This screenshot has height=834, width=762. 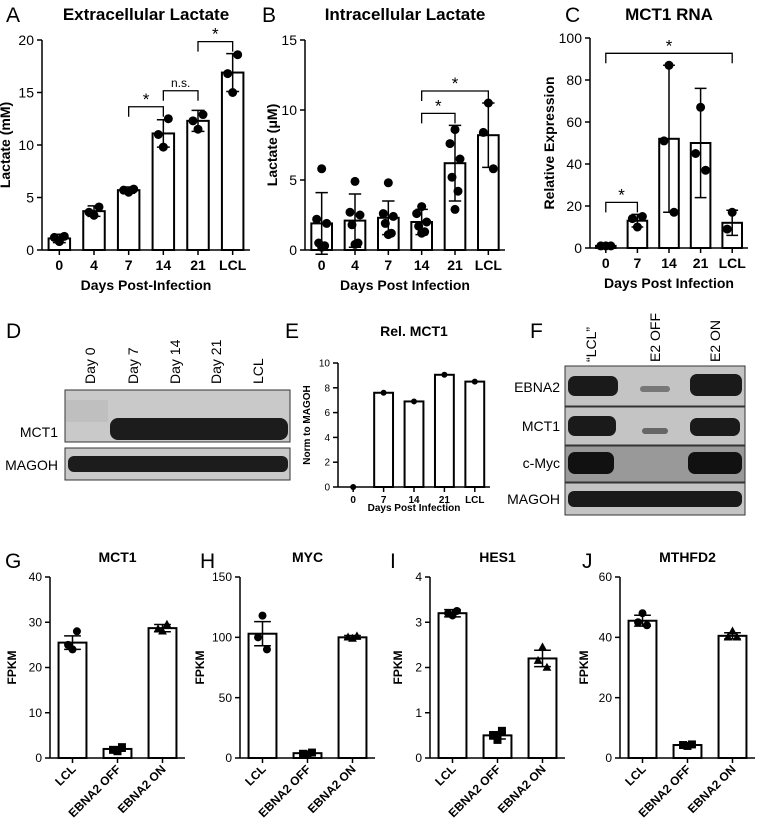 What do you see at coordinates (549, 142) in the screenshot?
I see `y-axis-label: Relative Expression` at bounding box center [549, 142].